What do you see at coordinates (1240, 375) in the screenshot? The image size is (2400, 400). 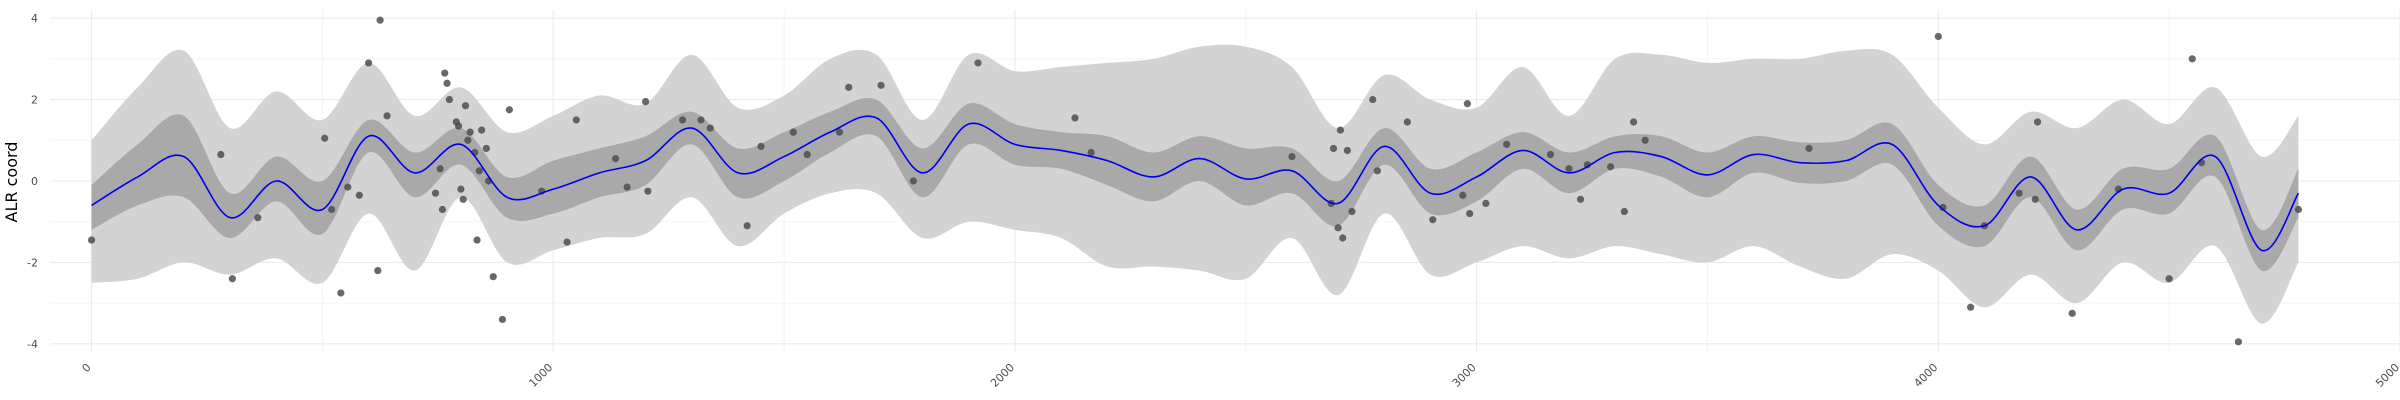 I see `x-axis-tick-labels: 0 1000 2000 3000 4000 5000` at bounding box center [1240, 375].